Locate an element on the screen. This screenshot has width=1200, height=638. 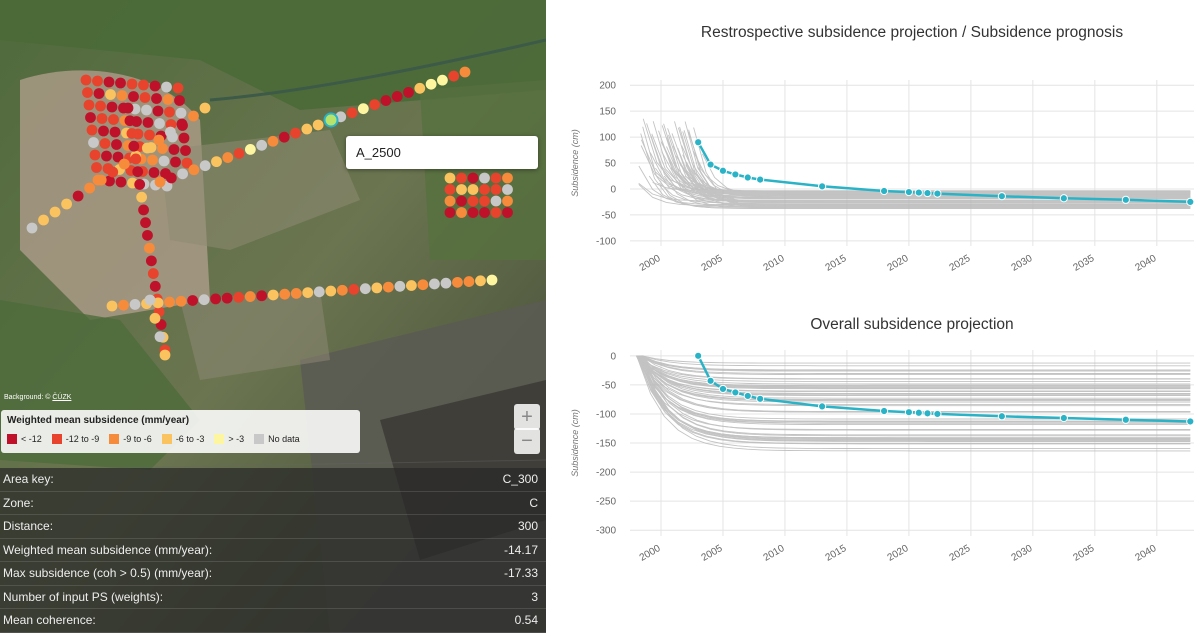
selected-ps-point is located at coordinates (331, 120).